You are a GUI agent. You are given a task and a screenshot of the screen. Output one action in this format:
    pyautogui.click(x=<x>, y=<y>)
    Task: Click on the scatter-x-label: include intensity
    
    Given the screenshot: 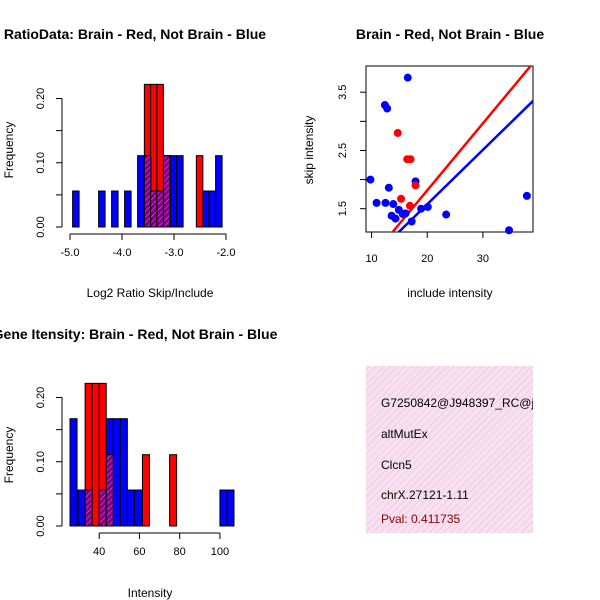 What is the action you would take?
    pyautogui.click(x=449, y=293)
    